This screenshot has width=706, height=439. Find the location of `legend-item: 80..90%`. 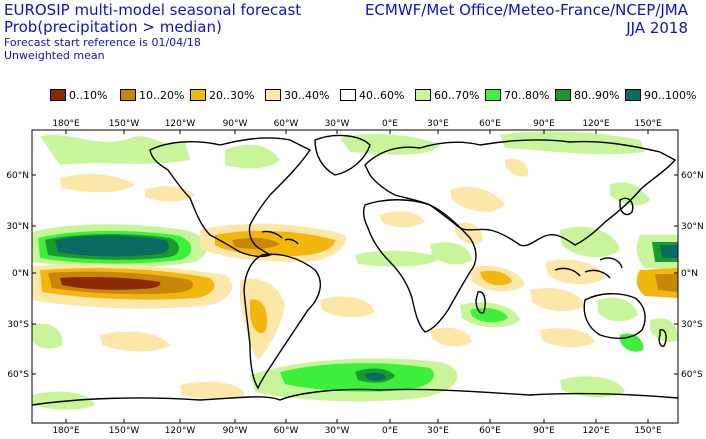

legend-item: 80..90% is located at coordinates (587, 95).